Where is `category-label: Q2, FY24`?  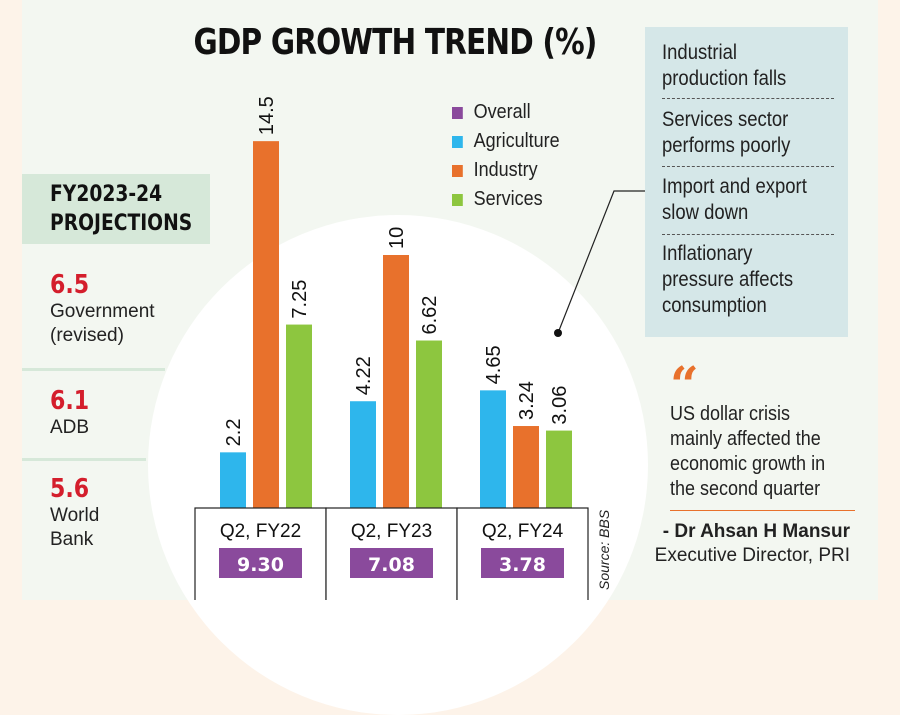 category-label: Q2, FY24 is located at coordinates (523, 531).